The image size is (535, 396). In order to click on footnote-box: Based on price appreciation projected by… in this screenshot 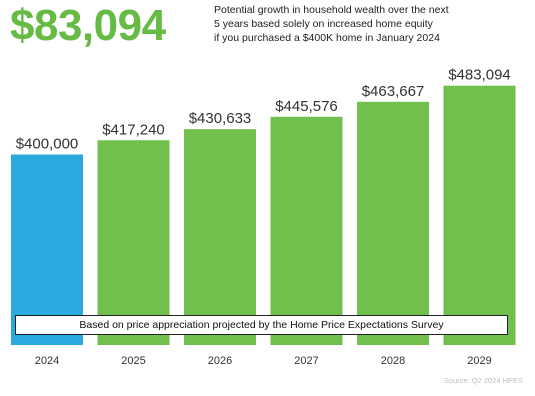, I will do `click(261, 325)`.